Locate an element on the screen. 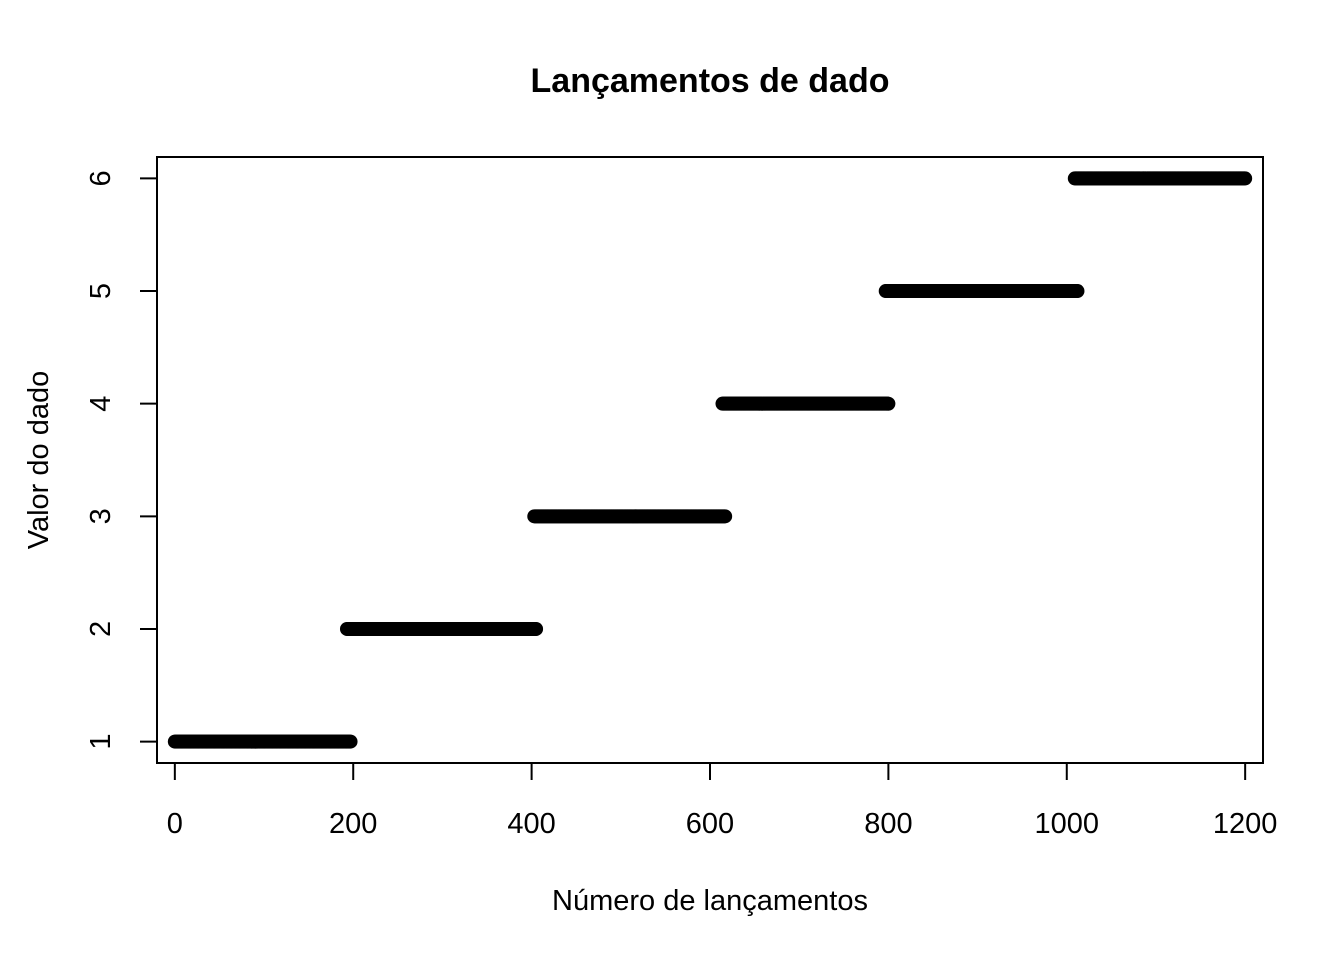 Image resolution: width=1344 pixels, height=960 pixels. x-tick-label: 0 is located at coordinates (175, 824).